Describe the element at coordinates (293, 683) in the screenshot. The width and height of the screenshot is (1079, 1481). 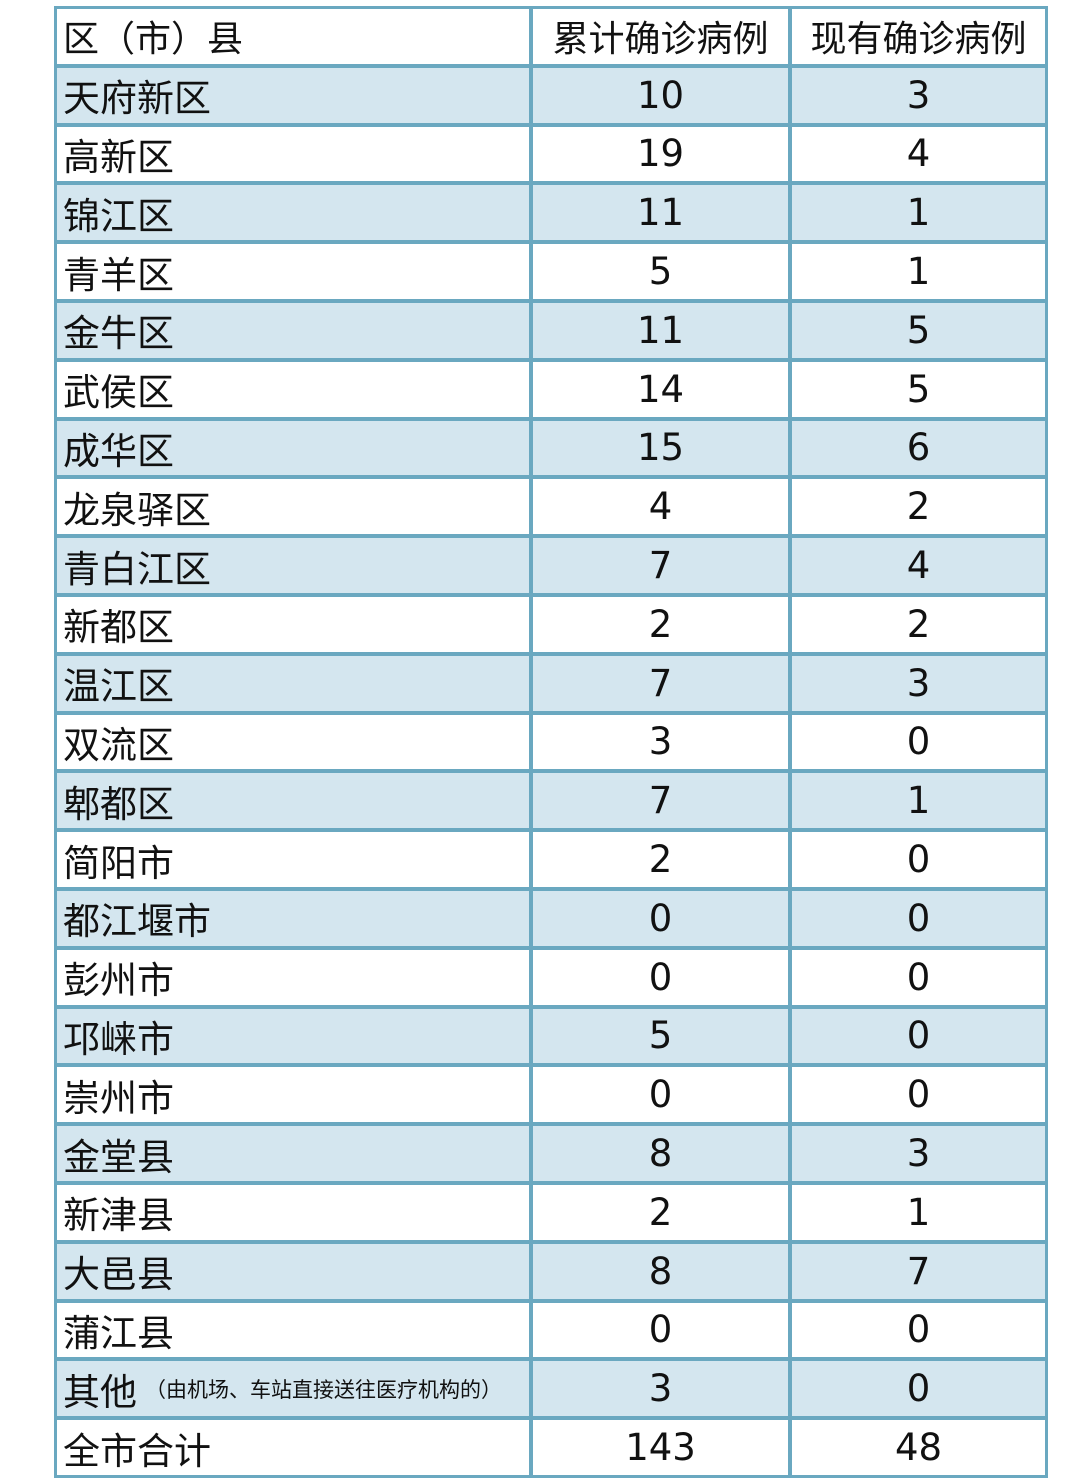
I see `district-name-cell: 温江区` at that location.